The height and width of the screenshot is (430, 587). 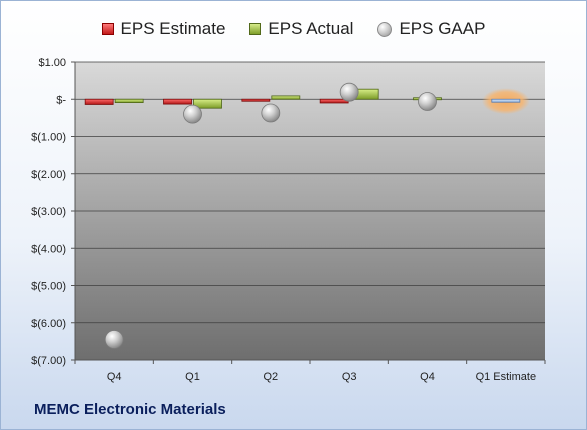 What do you see at coordinates (385, 29) in the screenshot?
I see `eps-gaap-marker-icon` at bounding box center [385, 29].